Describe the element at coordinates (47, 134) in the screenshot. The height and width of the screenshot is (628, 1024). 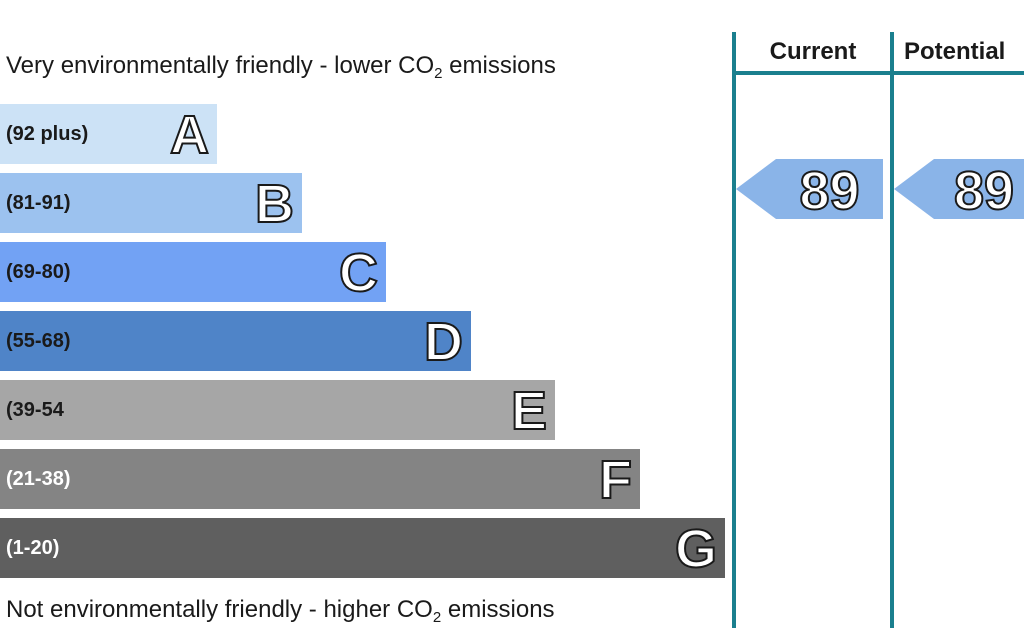
I see `band-range-label: (92 plus)` at that location.